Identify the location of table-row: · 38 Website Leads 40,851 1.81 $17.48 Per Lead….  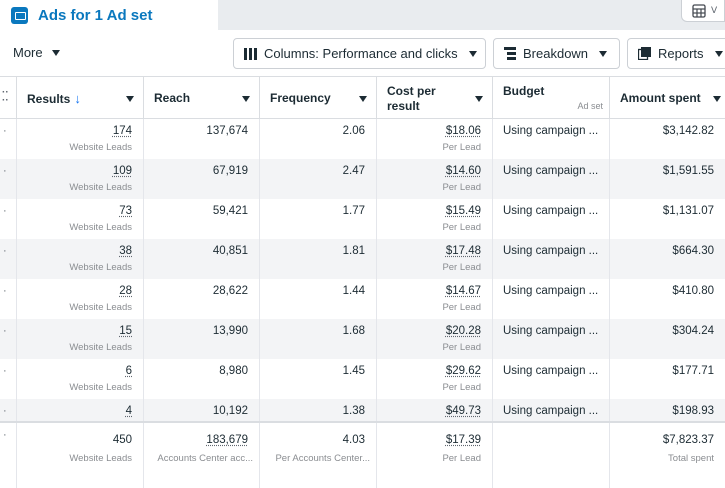
(362, 259).